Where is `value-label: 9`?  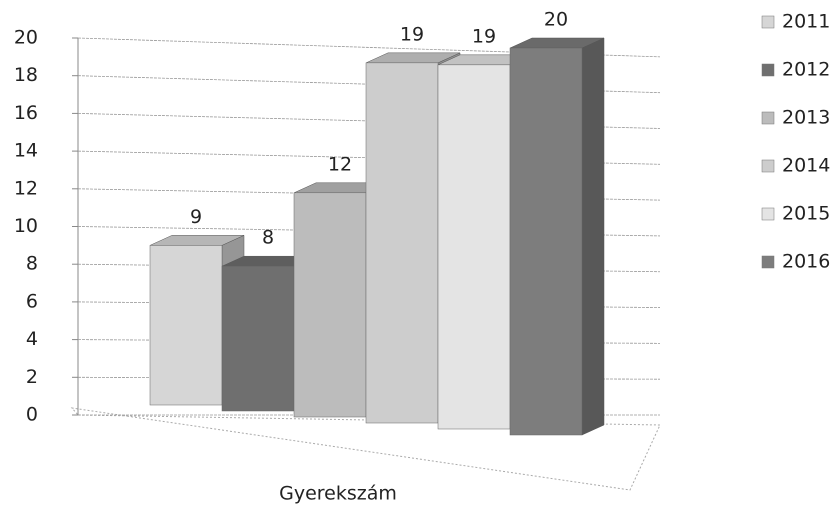
value-label: 9 is located at coordinates (196, 217).